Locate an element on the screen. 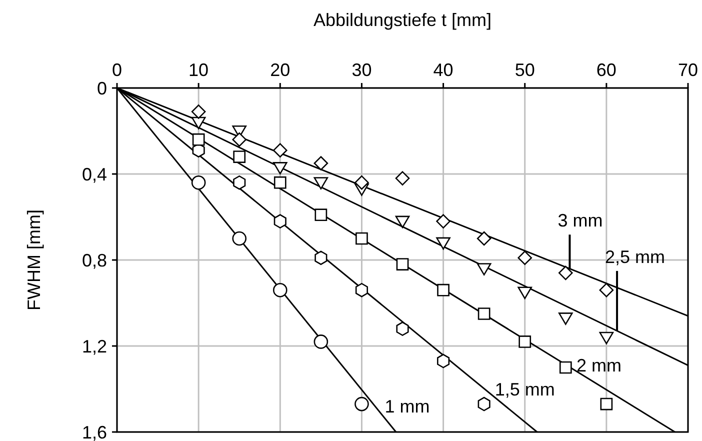  annotation: 1 mm is located at coordinates (407, 406).